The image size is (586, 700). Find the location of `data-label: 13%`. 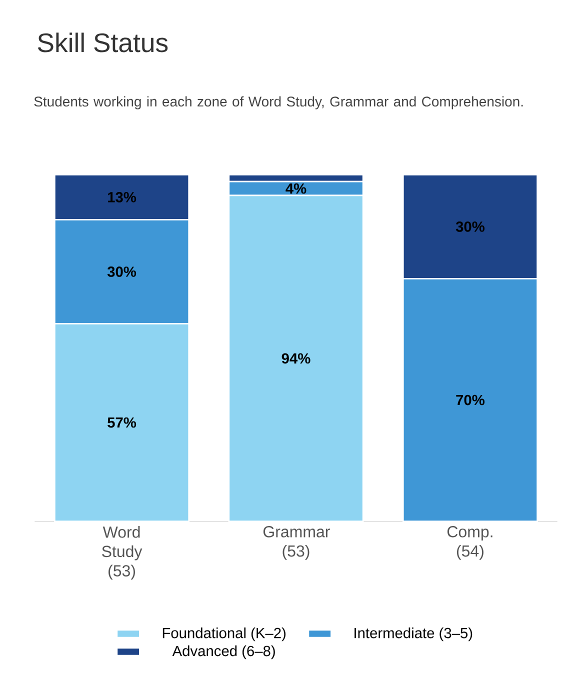

data-label: 13% is located at coordinates (122, 197).